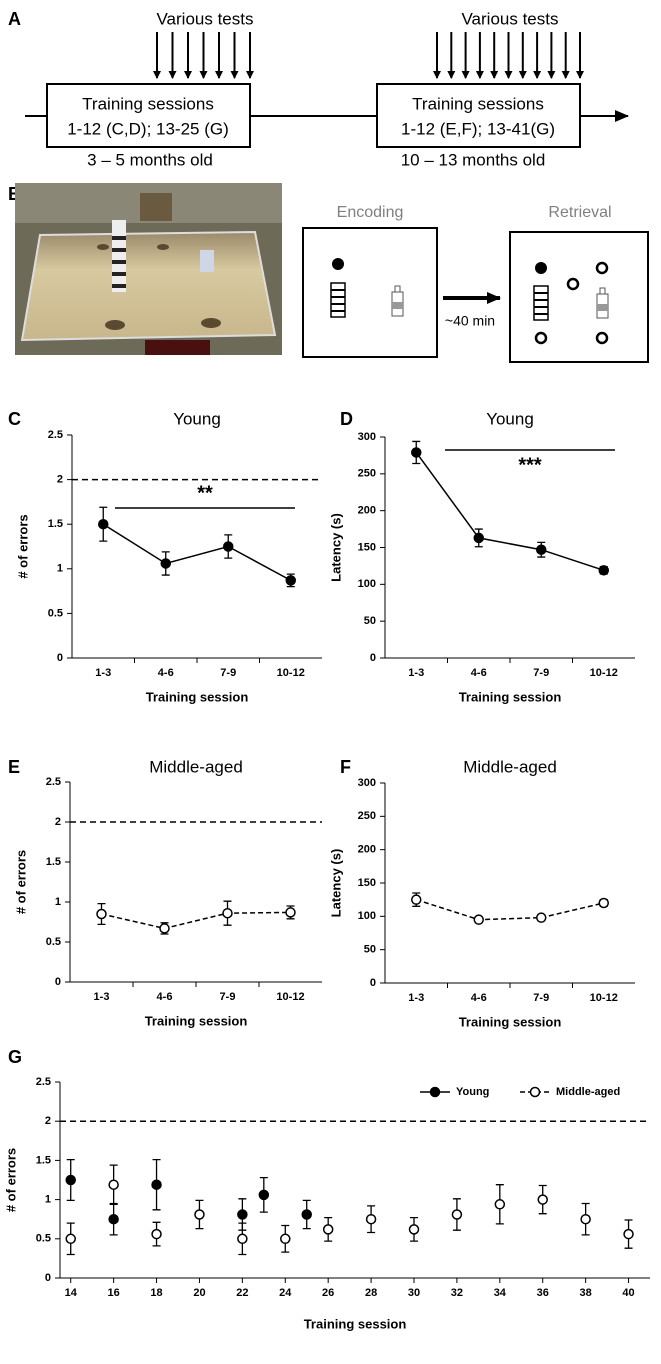 The width and height of the screenshot is (661, 1364). Describe the element at coordinates (414, 1293) in the screenshot. I see `x-tick-label: 30` at that location.